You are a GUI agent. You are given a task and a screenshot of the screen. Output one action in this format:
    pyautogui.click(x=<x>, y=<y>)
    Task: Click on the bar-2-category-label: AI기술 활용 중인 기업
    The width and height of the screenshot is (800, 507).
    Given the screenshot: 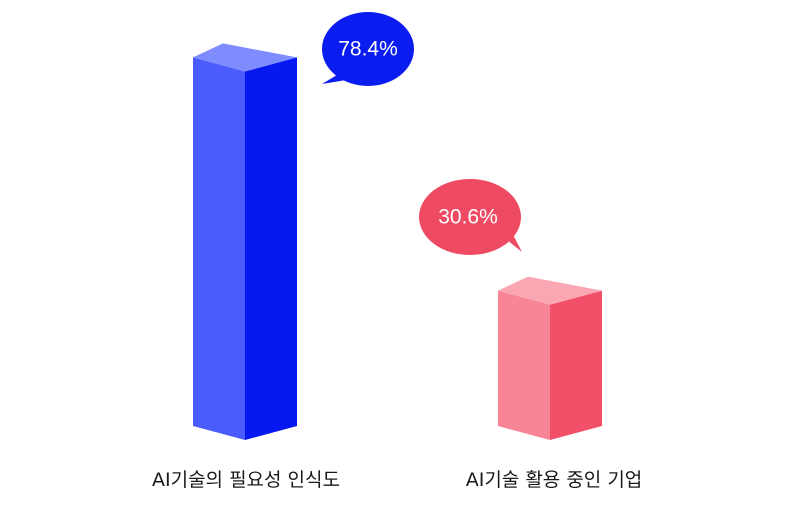 What is the action you would take?
    pyautogui.click(x=554, y=480)
    